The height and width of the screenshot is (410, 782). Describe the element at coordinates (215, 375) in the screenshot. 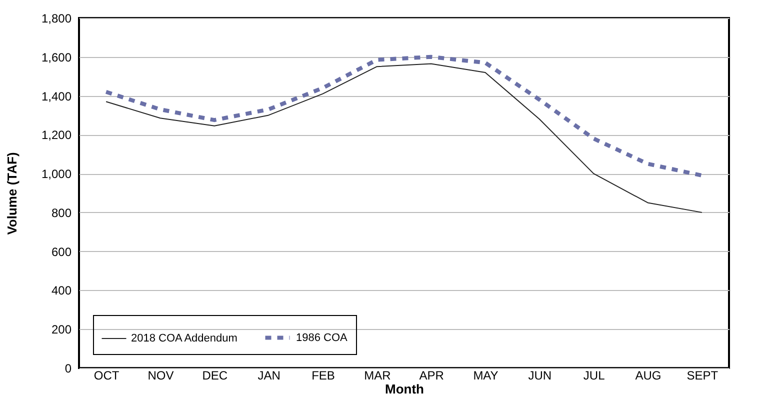

I see `x-tick-label: DEC` at that location.